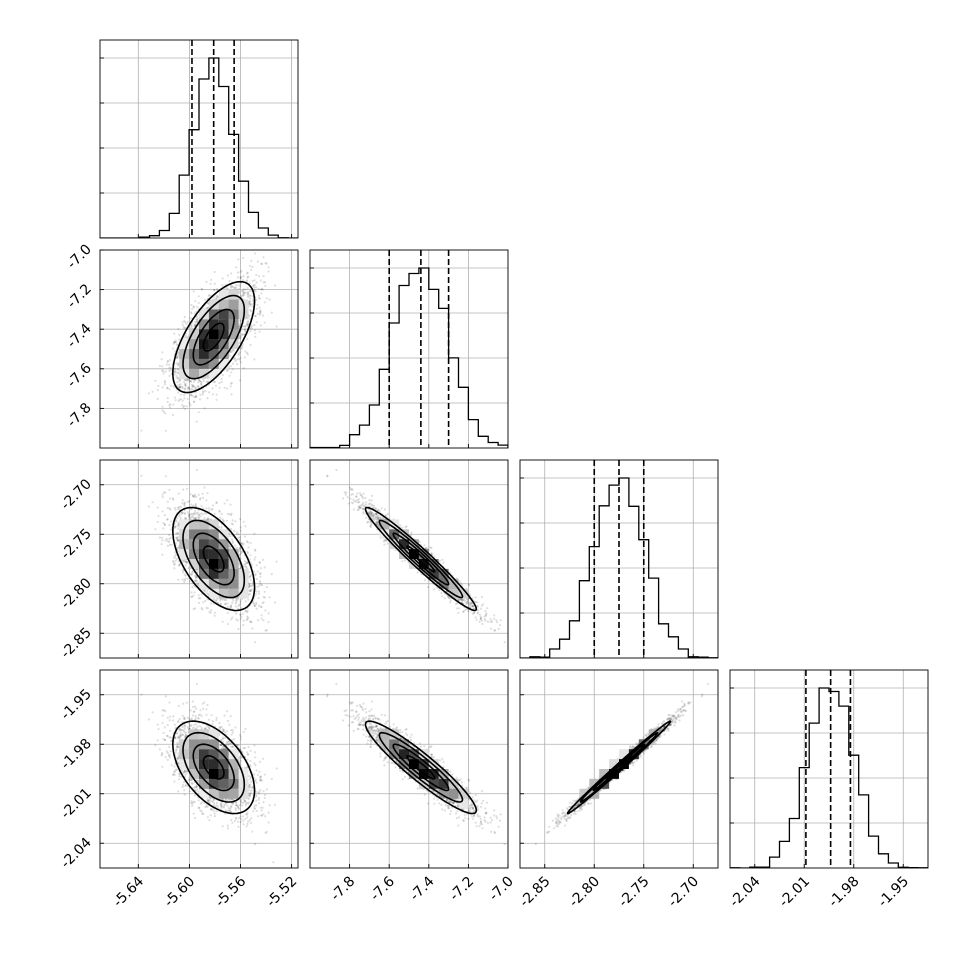 The image size is (970, 970). What do you see at coordinates (199, 559) in the screenshot?
I see `panel-content` at bounding box center [199, 559].